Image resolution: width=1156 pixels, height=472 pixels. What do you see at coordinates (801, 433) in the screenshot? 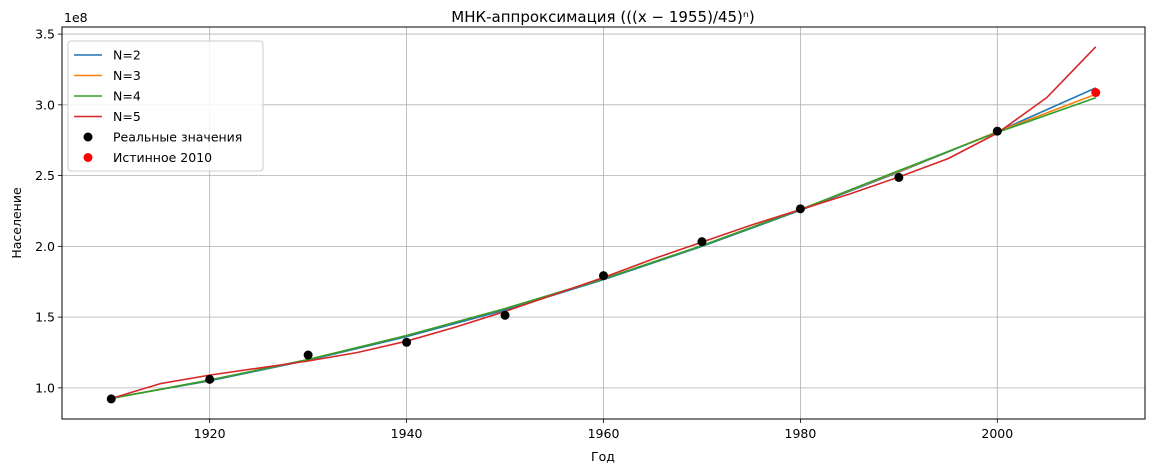
I see `x-tick-label: 1980` at bounding box center [801, 433].